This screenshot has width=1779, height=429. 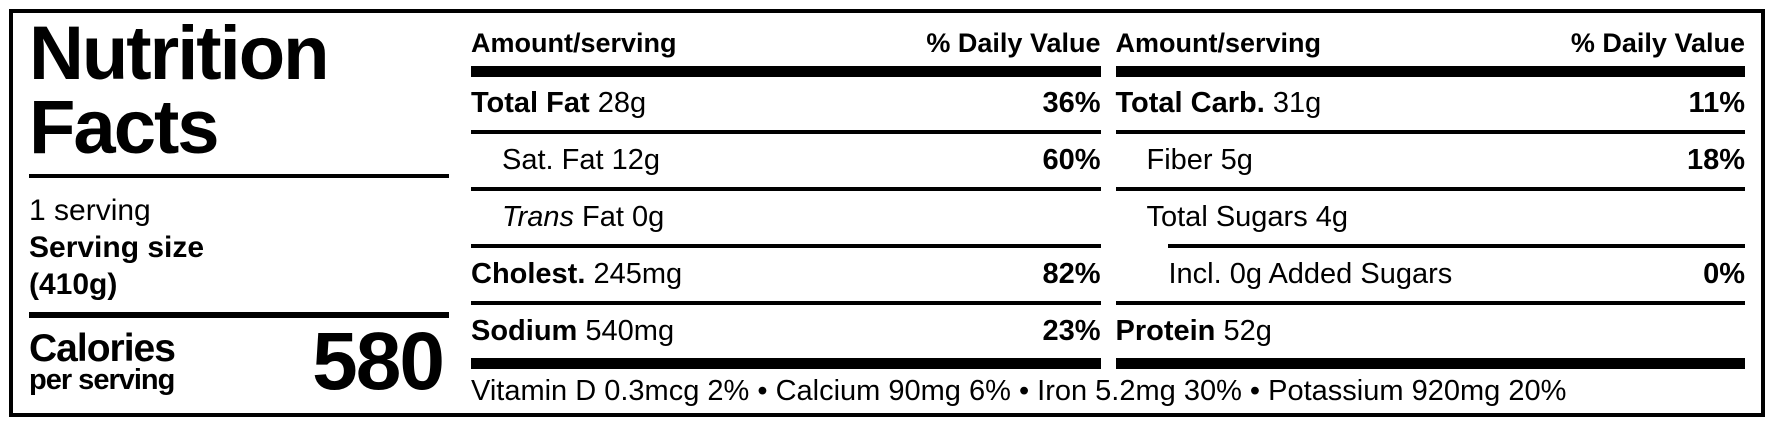 I want to click on nutrient-amount: 28g, so click(x=622, y=103).